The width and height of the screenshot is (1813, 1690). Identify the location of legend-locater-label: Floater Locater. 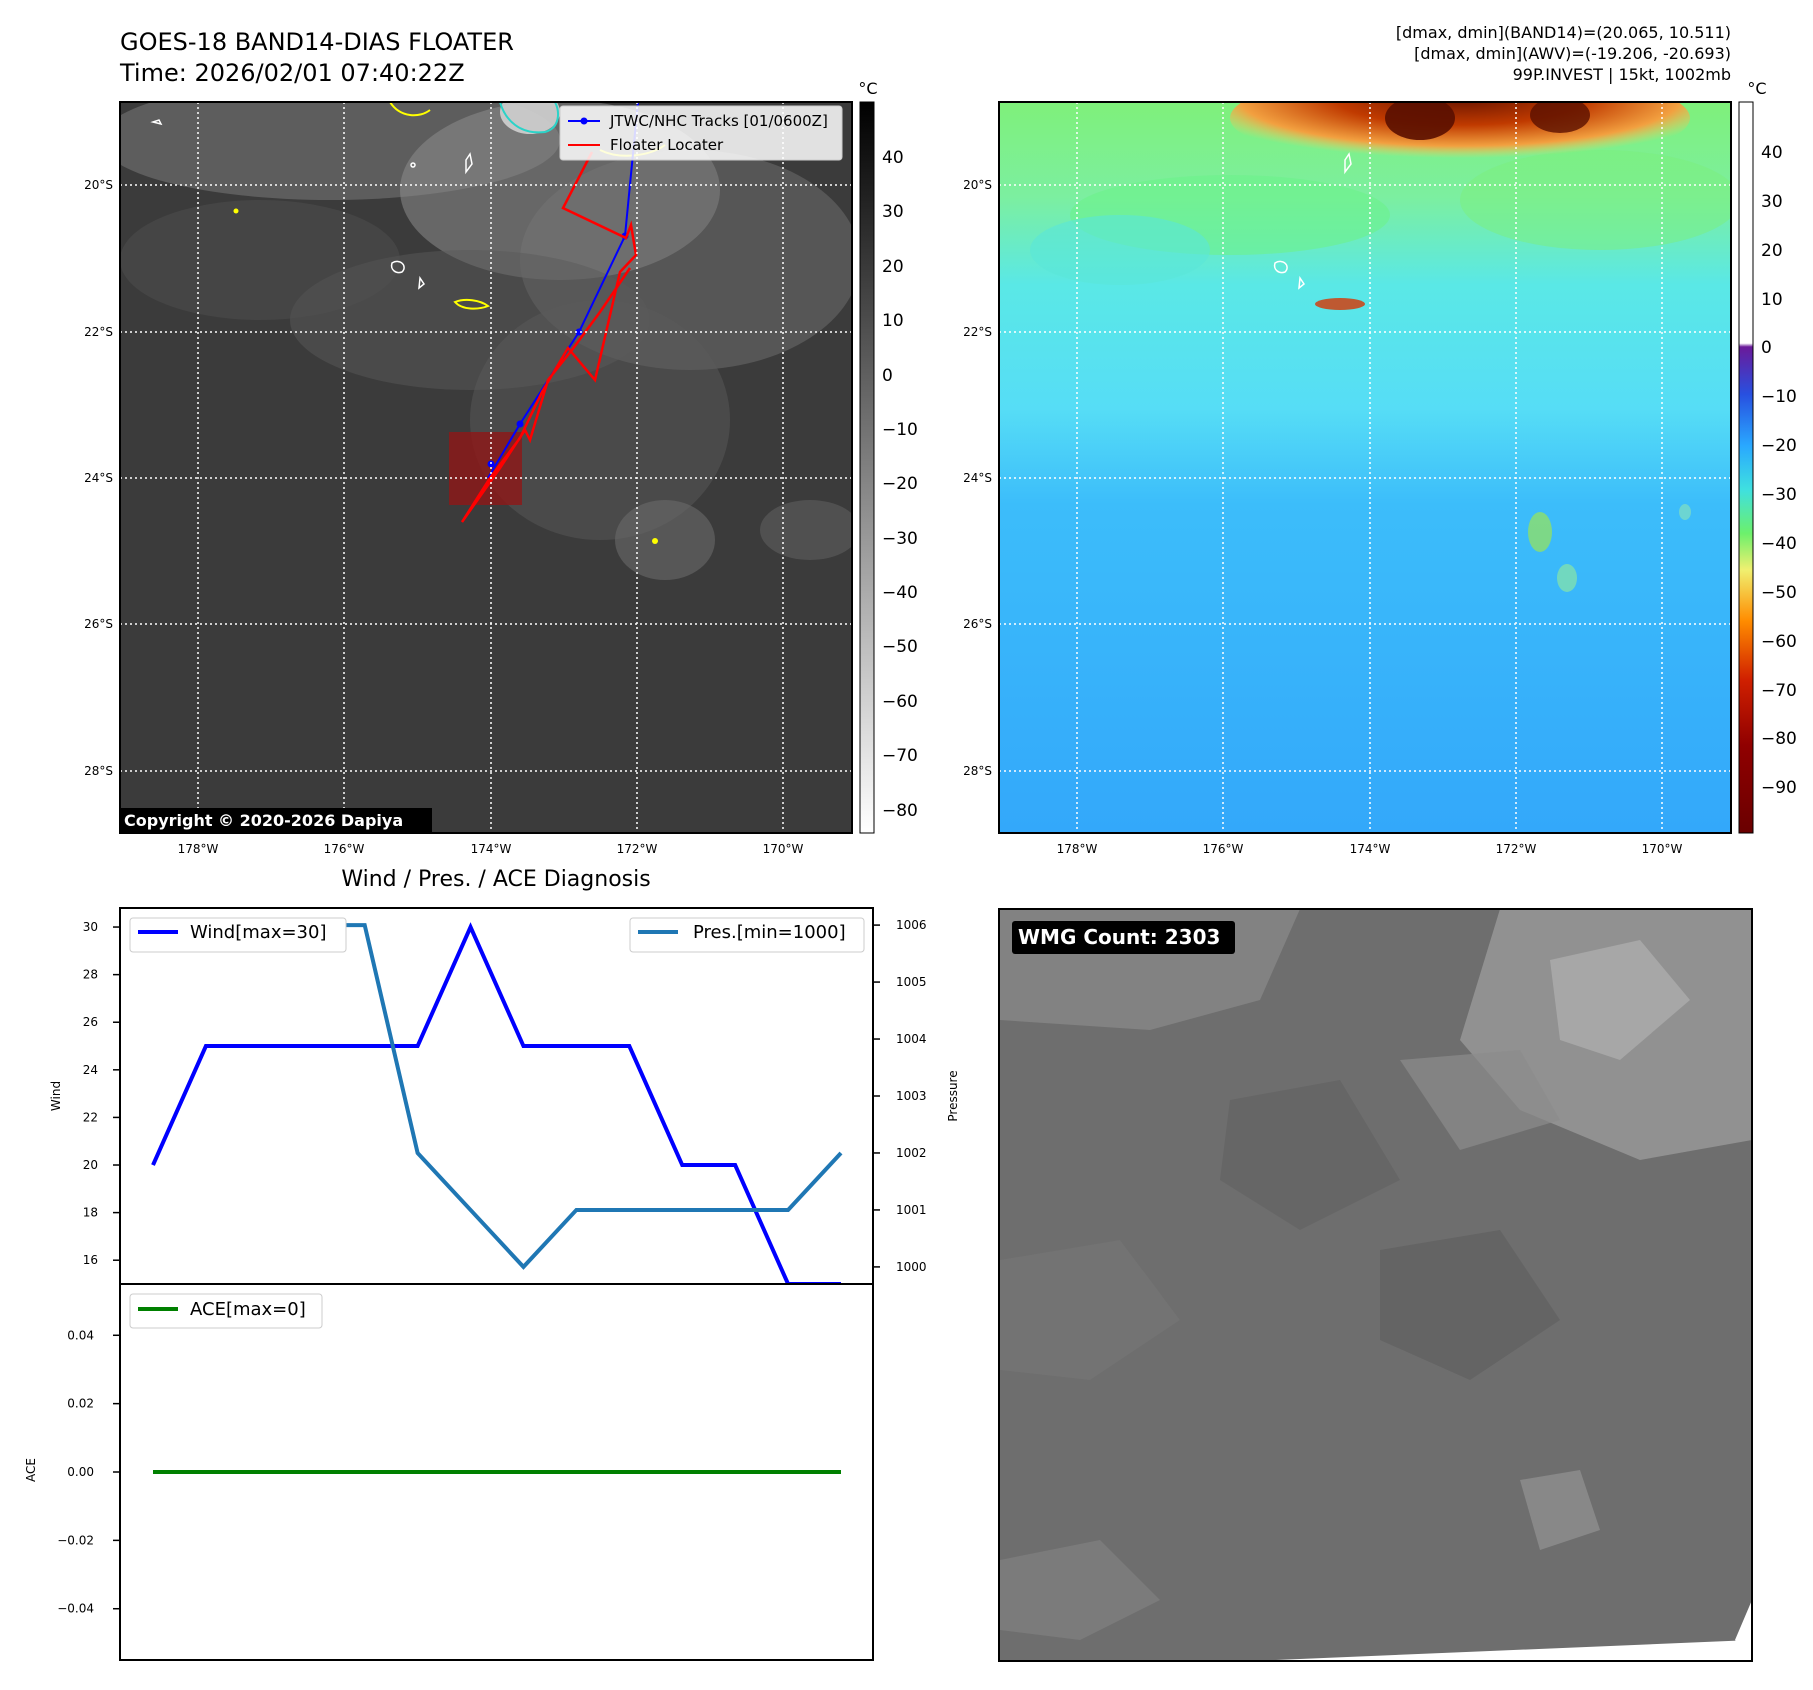
(667, 145).